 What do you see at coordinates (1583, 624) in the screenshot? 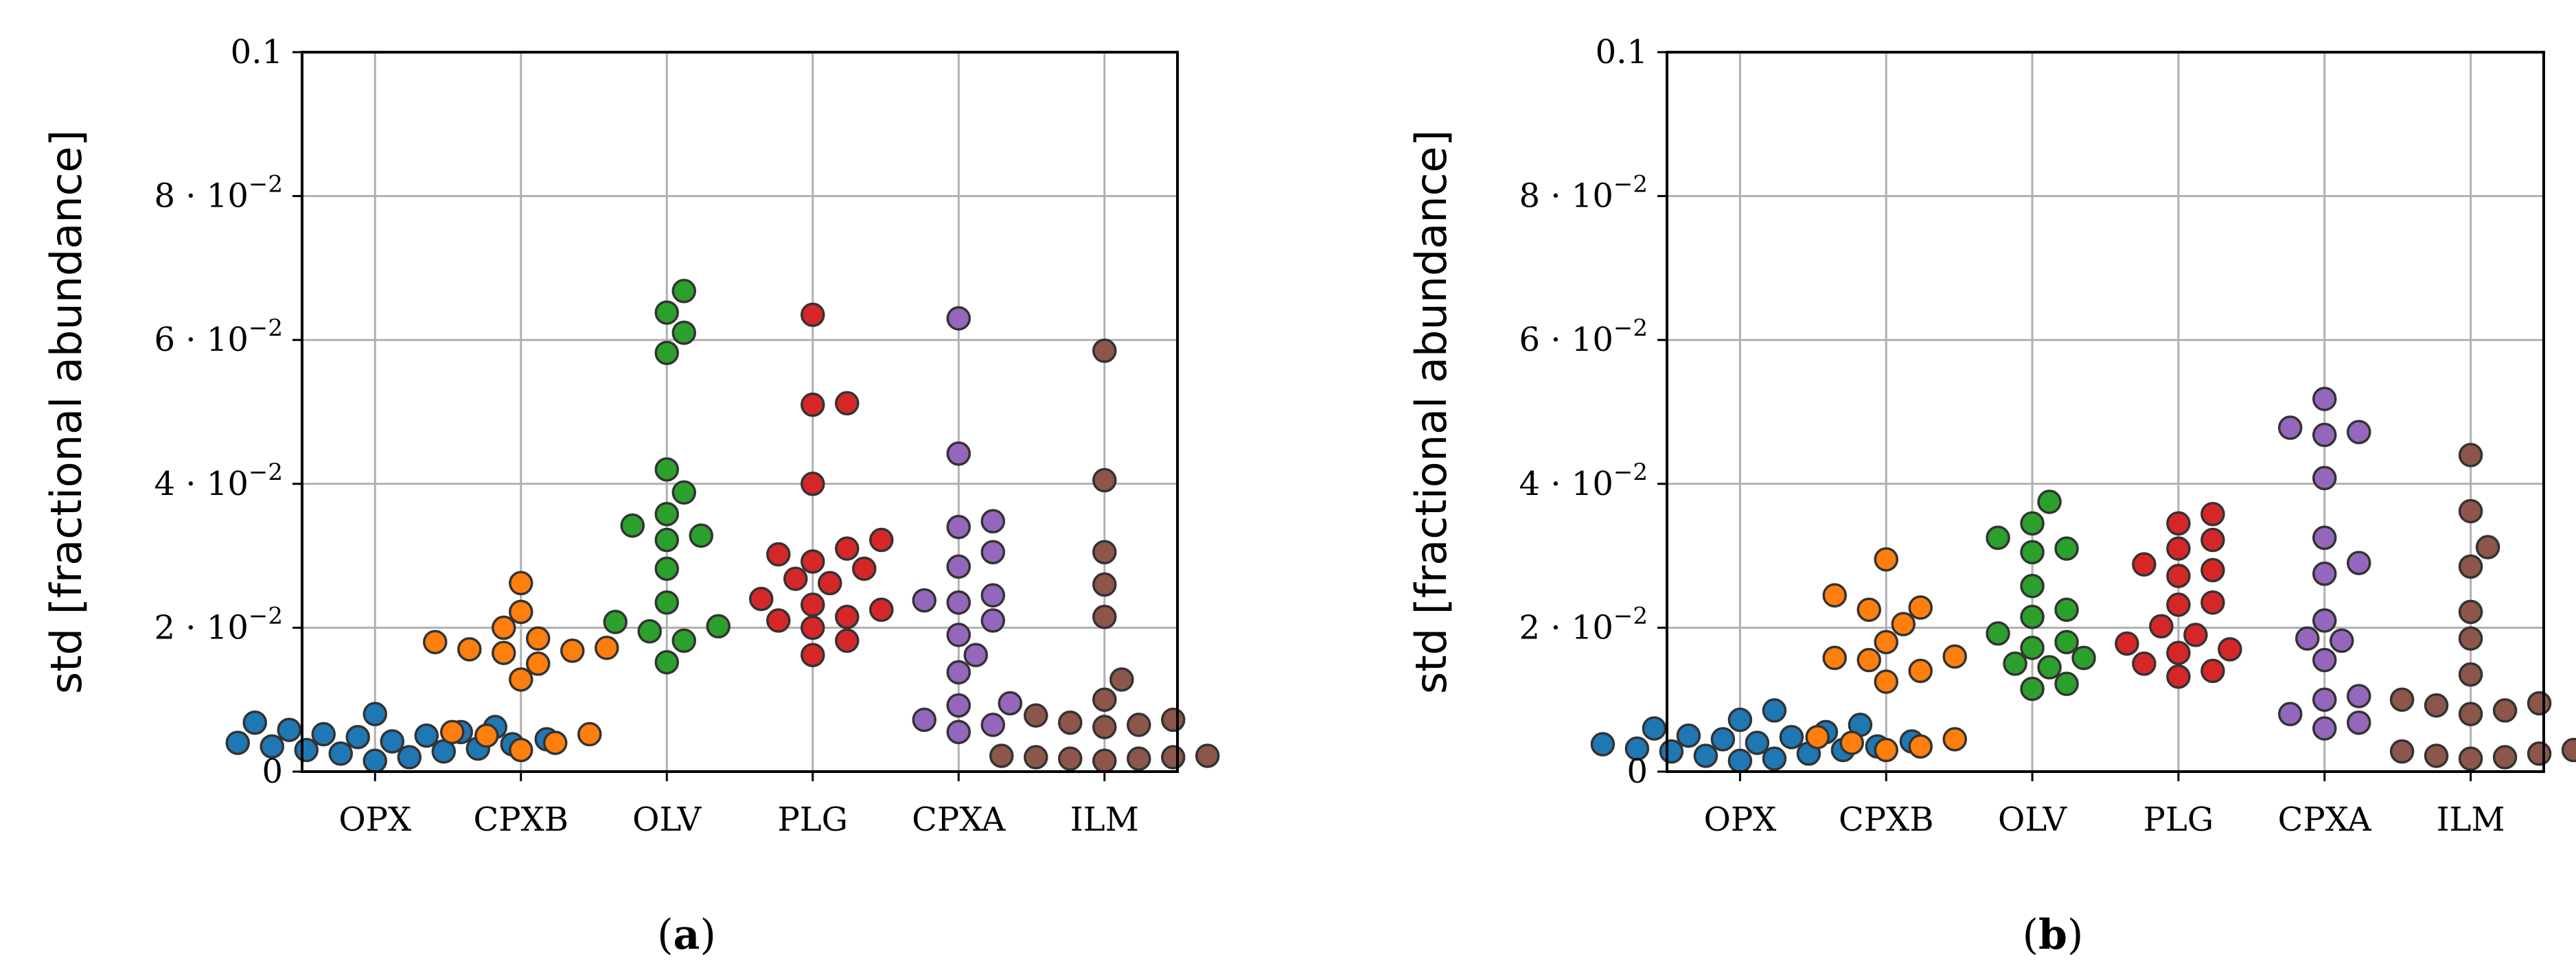
I see `y-tick-label: 2 · 10⁻²` at bounding box center [1583, 624].